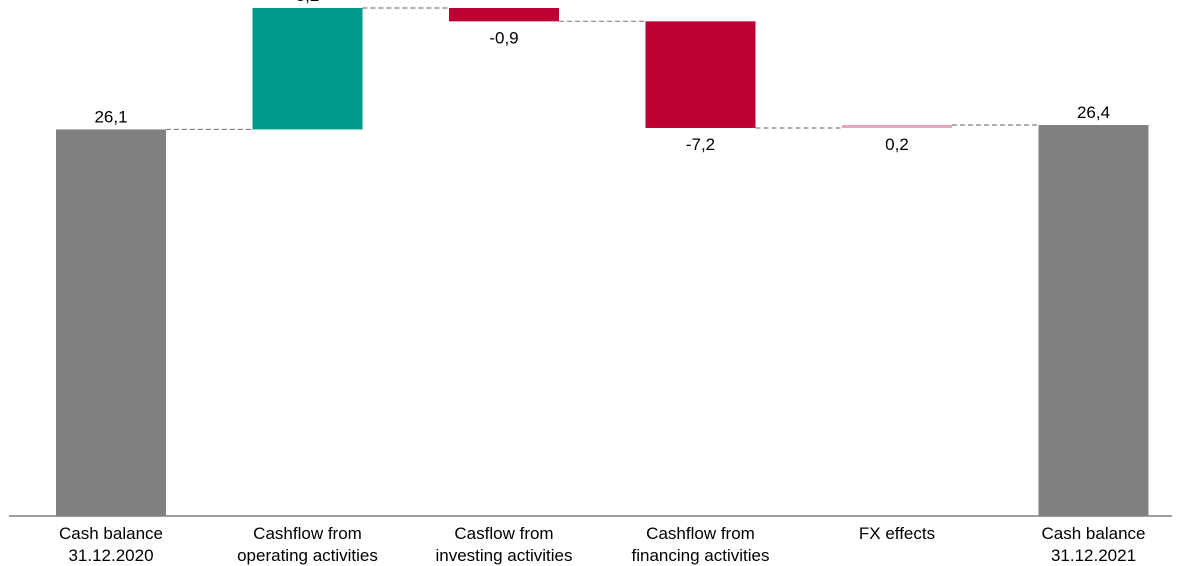  Describe the element at coordinates (701, 544) in the screenshot. I see `category-label-3: Cashflow from financing activities` at that location.